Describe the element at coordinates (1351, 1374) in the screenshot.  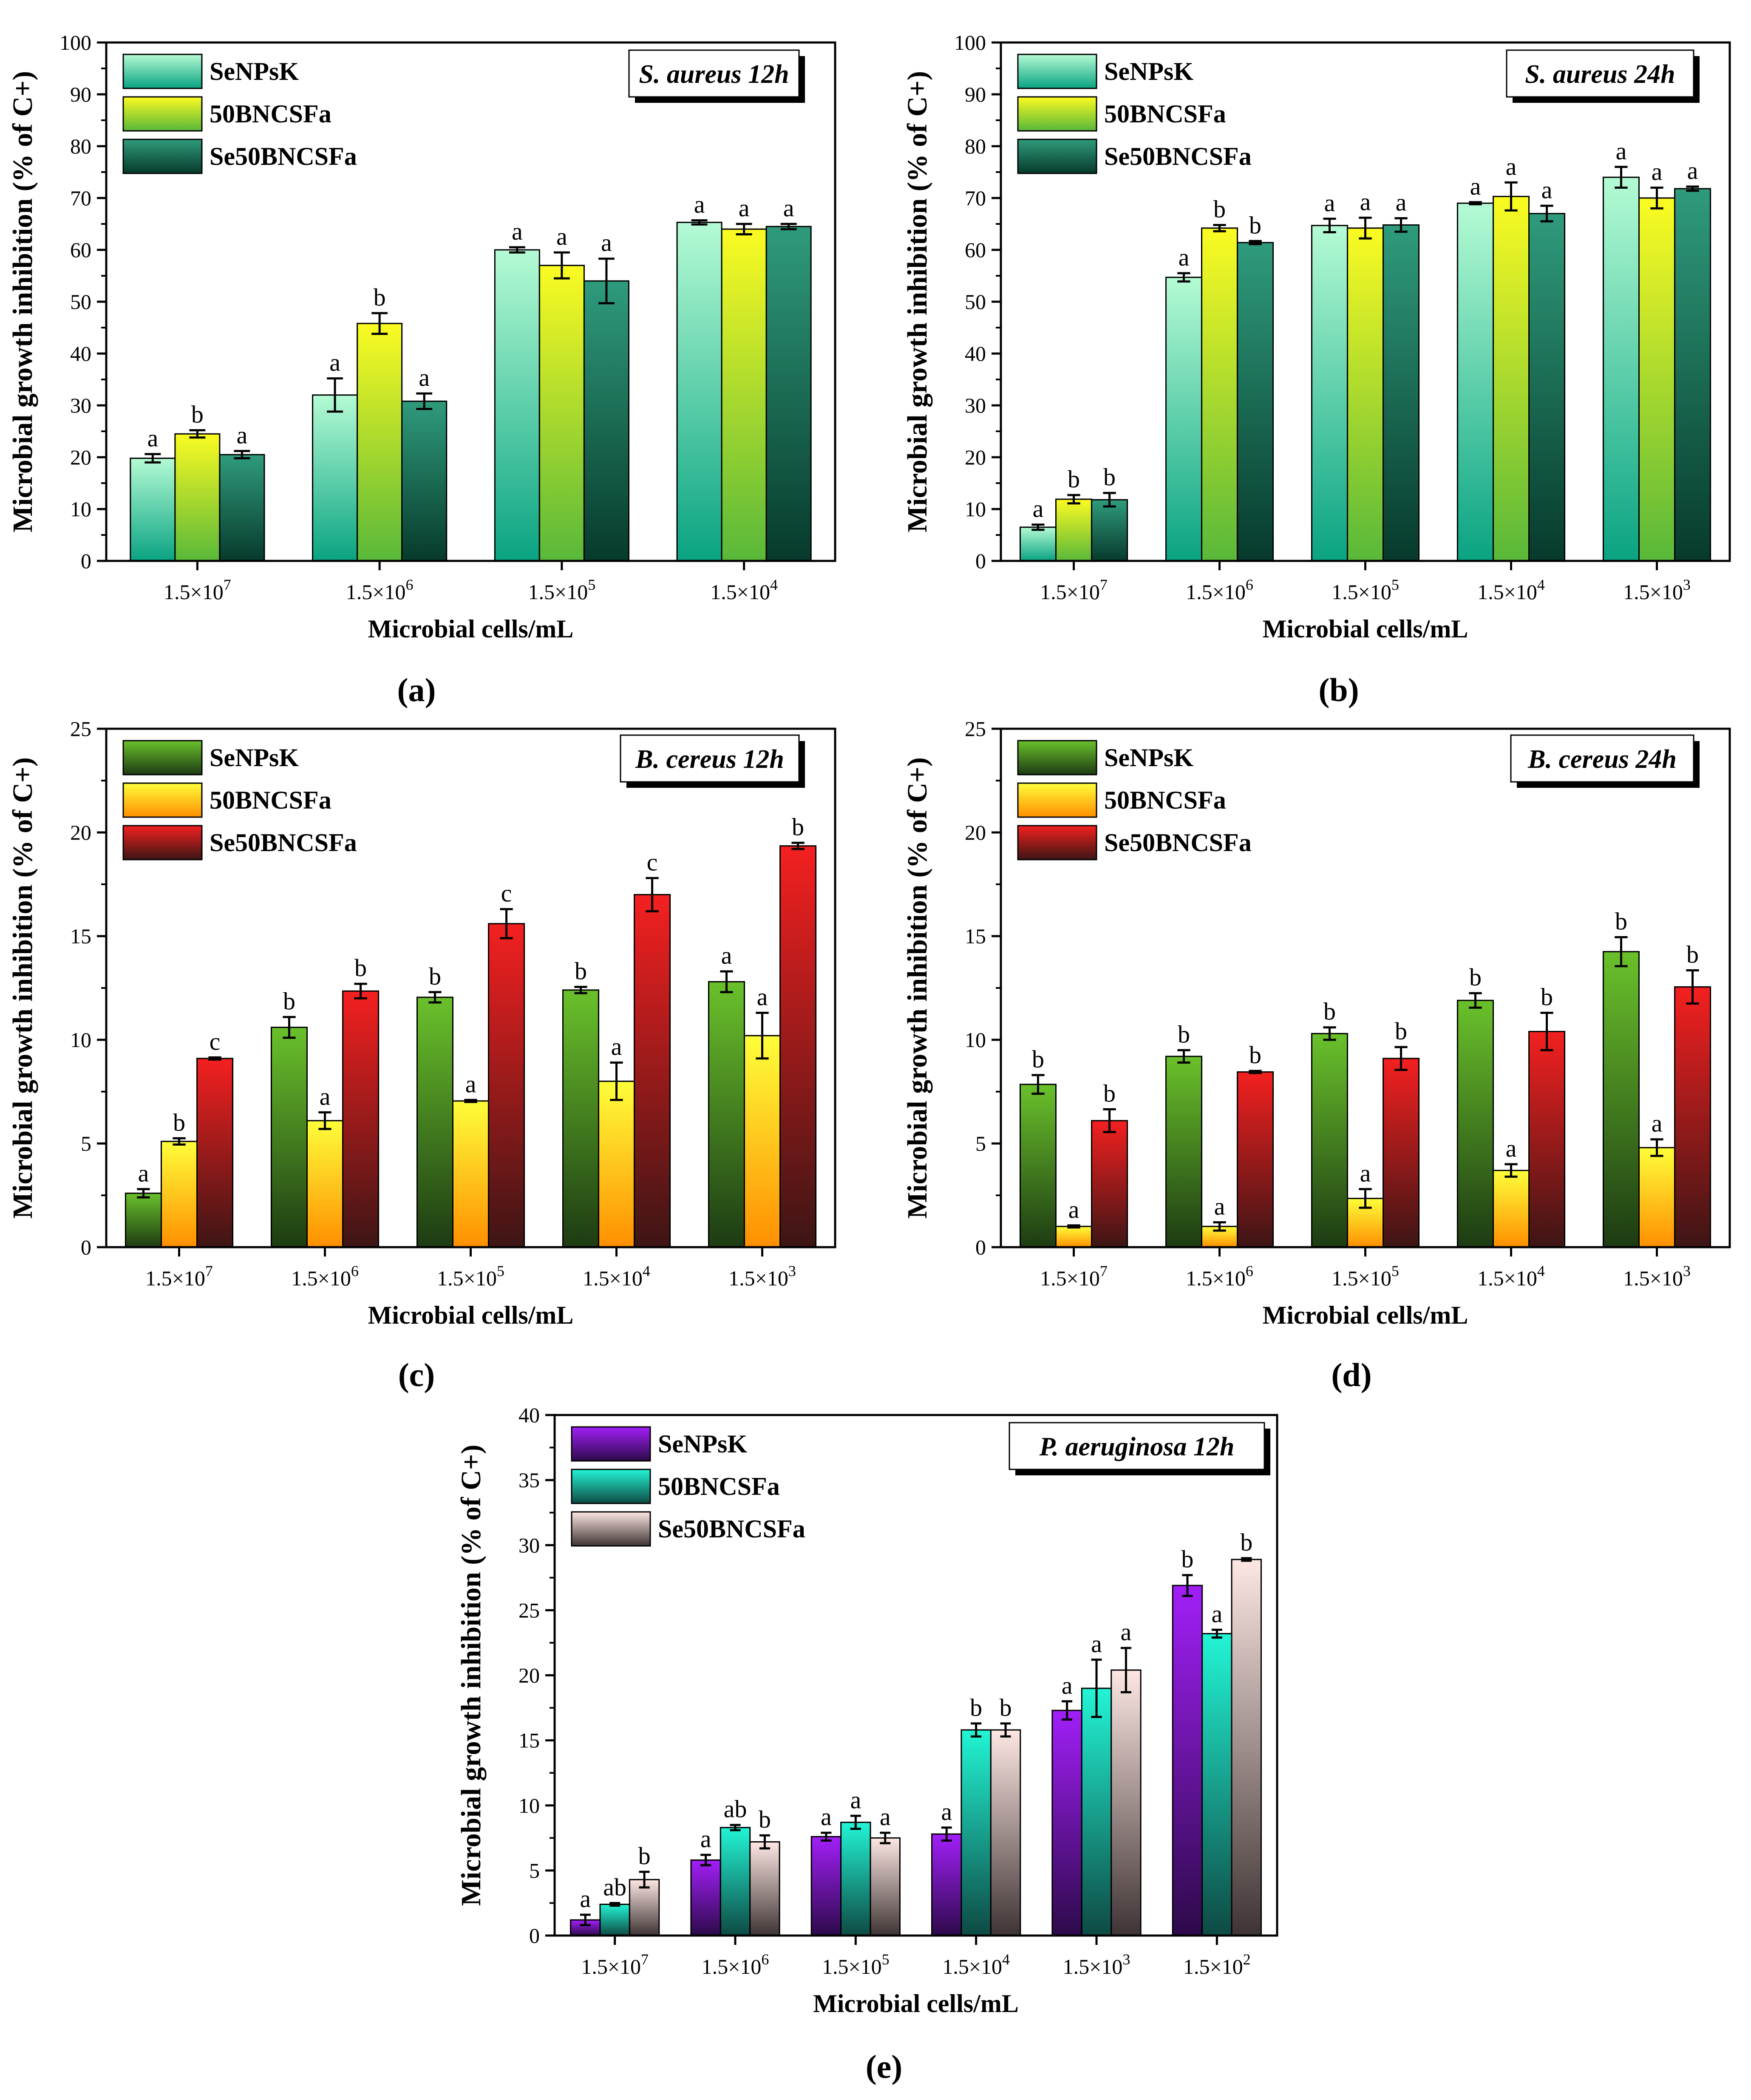
I see `panel-tag: (d)` at that location.